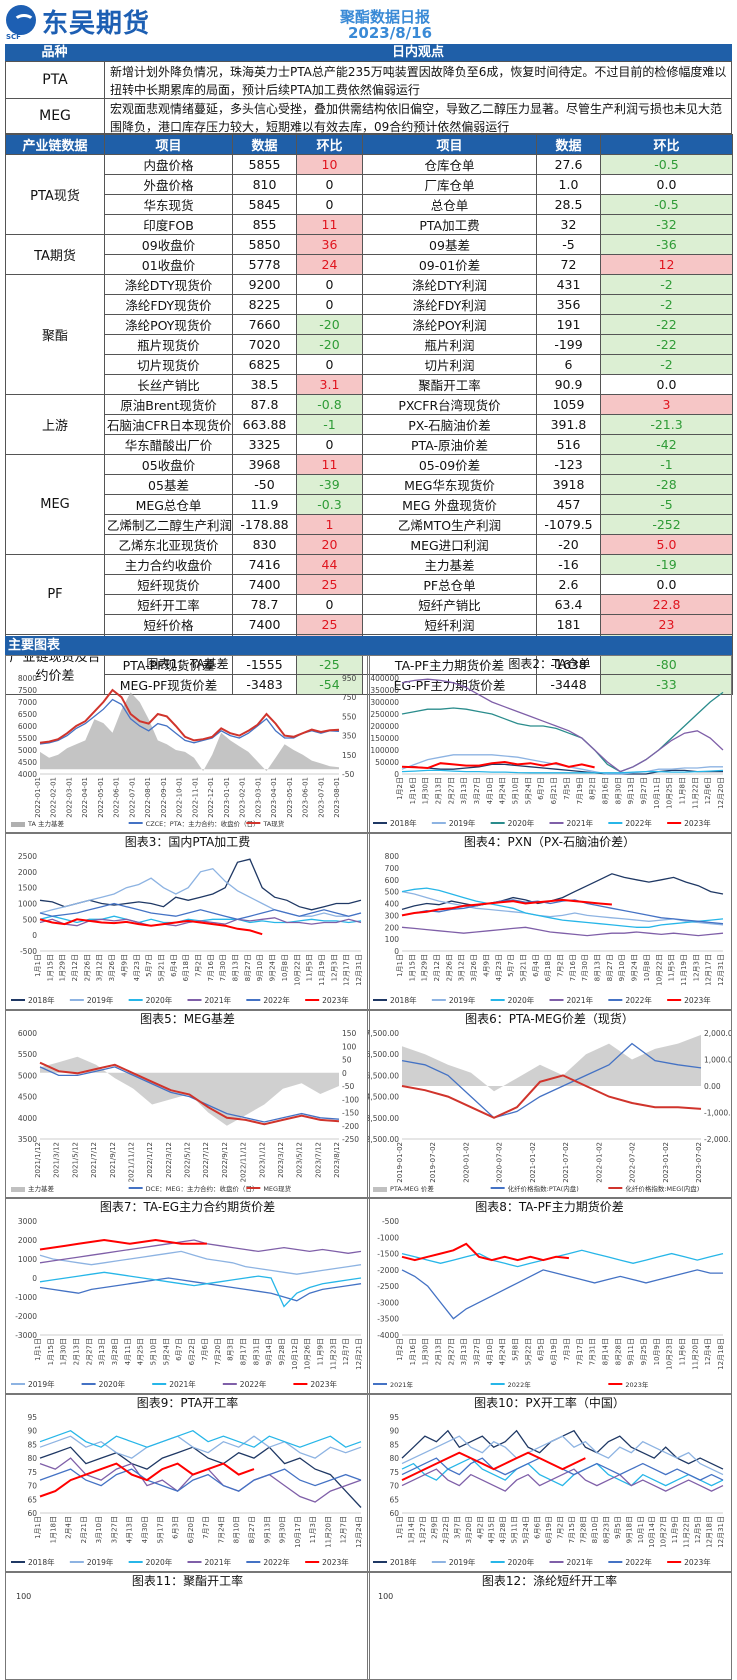 Image resolution: width=737 pixels, height=1680 pixels. What do you see at coordinates (666, 484) in the screenshot?
I see `item-change: -28` at bounding box center [666, 484].